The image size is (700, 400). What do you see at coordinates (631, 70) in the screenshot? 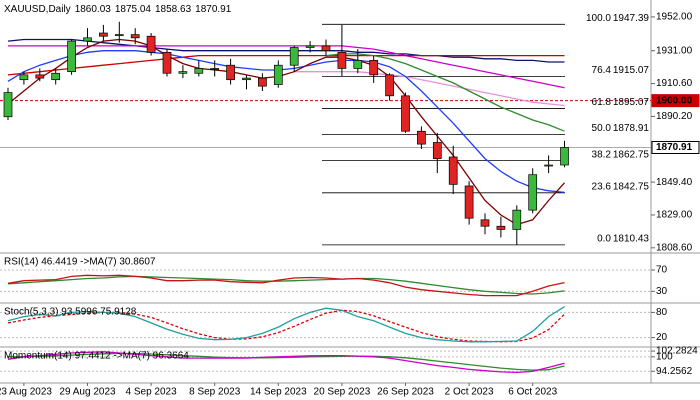
I see `fib-price: 1915.07` at bounding box center [631, 70].